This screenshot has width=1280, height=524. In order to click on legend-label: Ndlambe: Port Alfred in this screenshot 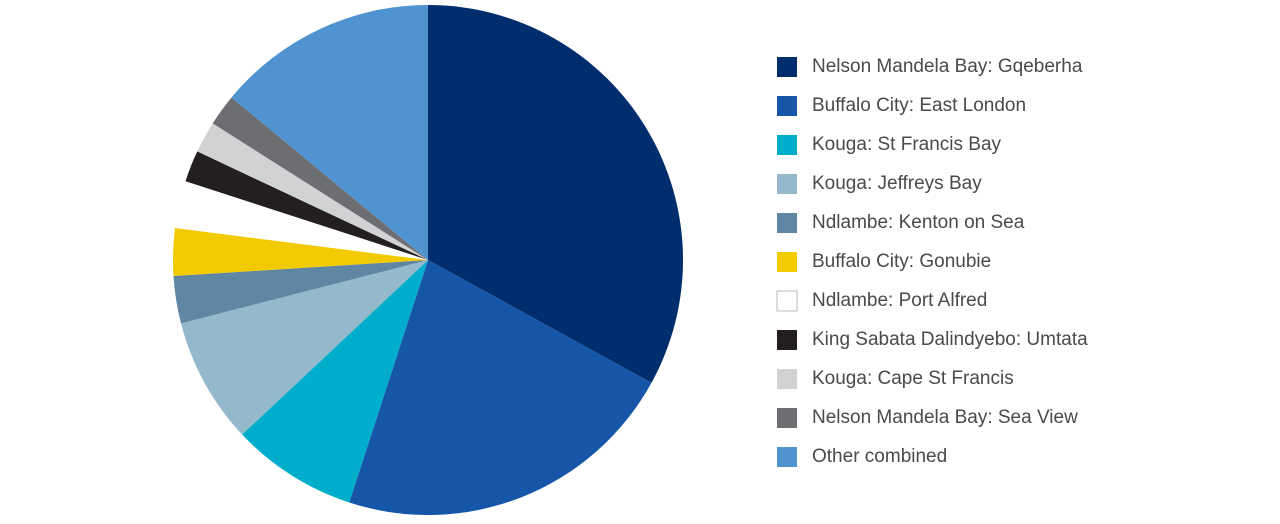, I will do `click(899, 300)`.